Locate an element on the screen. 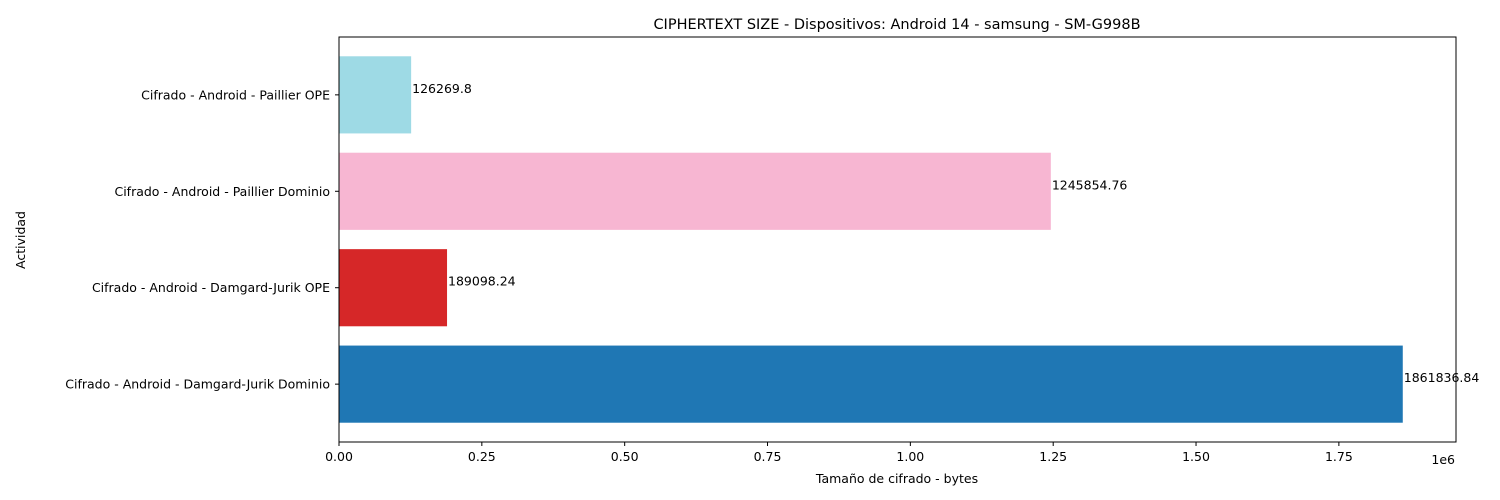 Image resolution: width=1500 pixels, height=500 pixels. bar-value-label: 1245854.76 is located at coordinates (1090, 184).